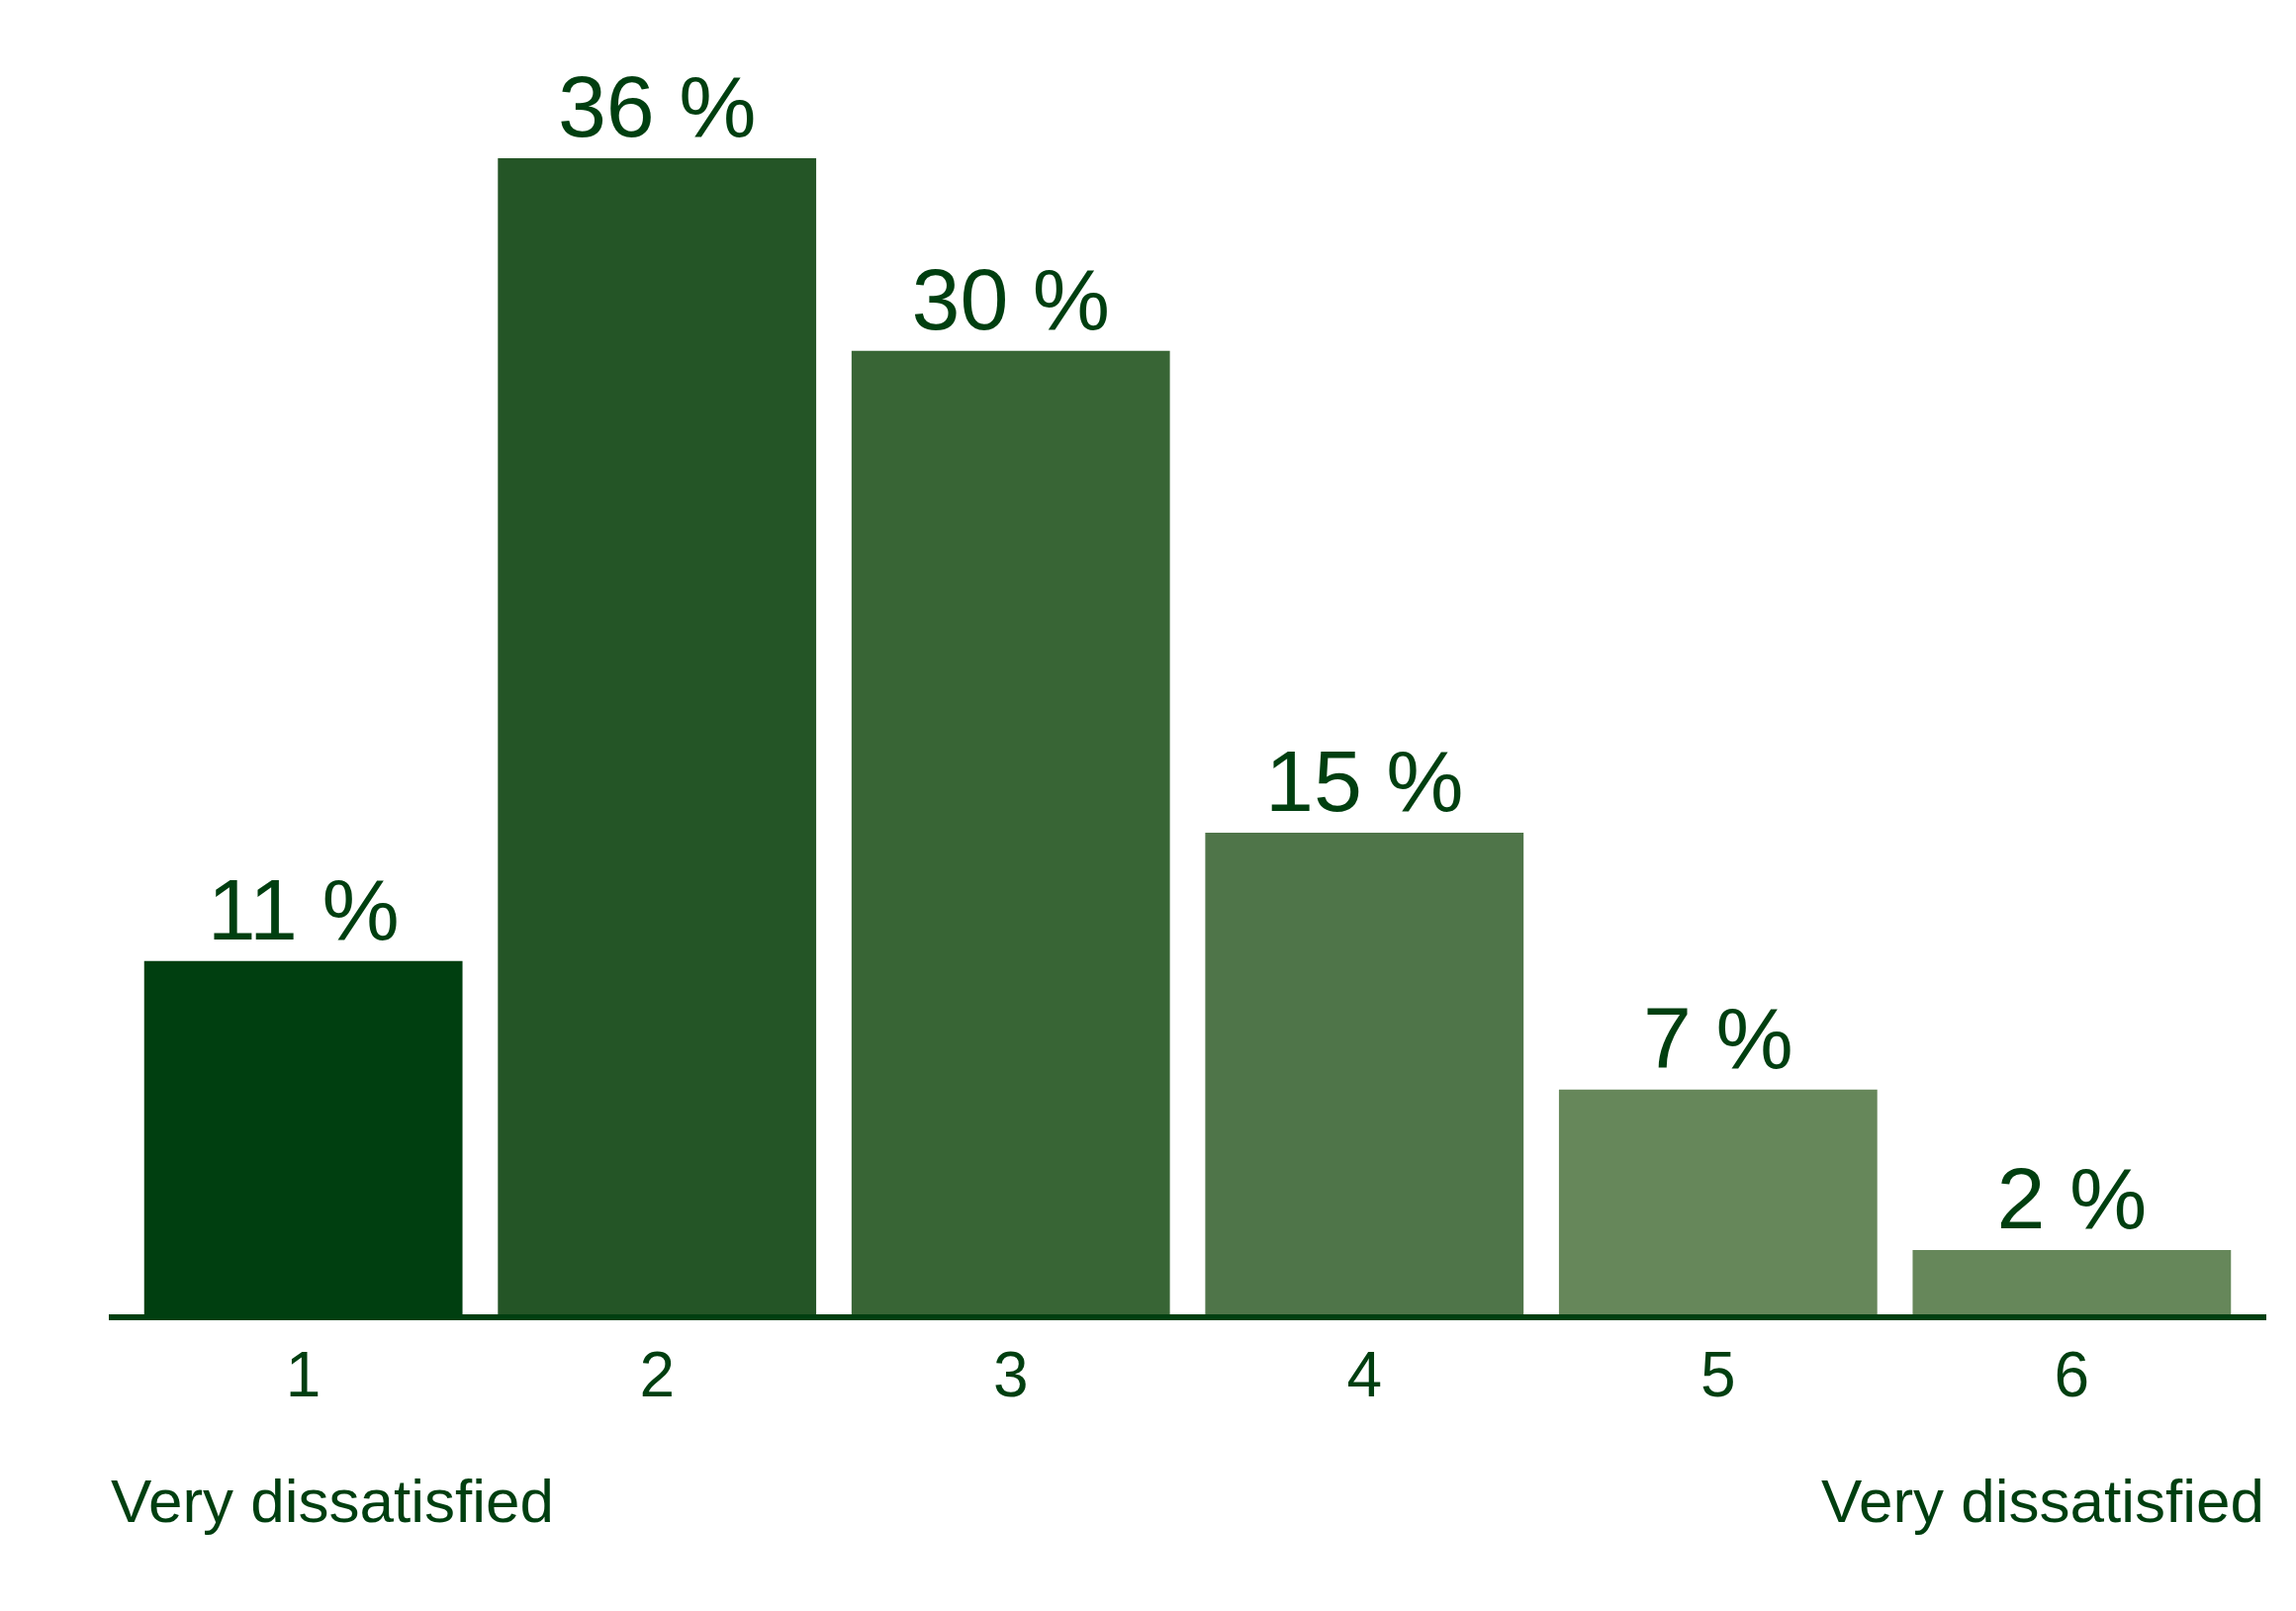 The image size is (2296, 1611). Describe the element at coordinates (2072, 1199) in the screenshot. I see `data-label: 2 %` at that location.